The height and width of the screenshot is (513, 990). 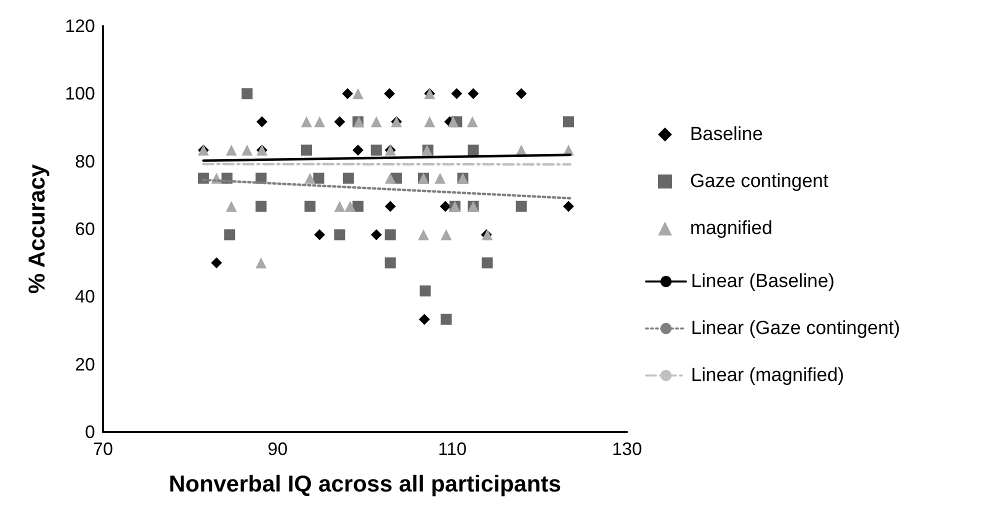 What do you see at coordinates (627, 449) in the screenshot?
I see `x-tick-label: 130` at bounding box center [627, 449].